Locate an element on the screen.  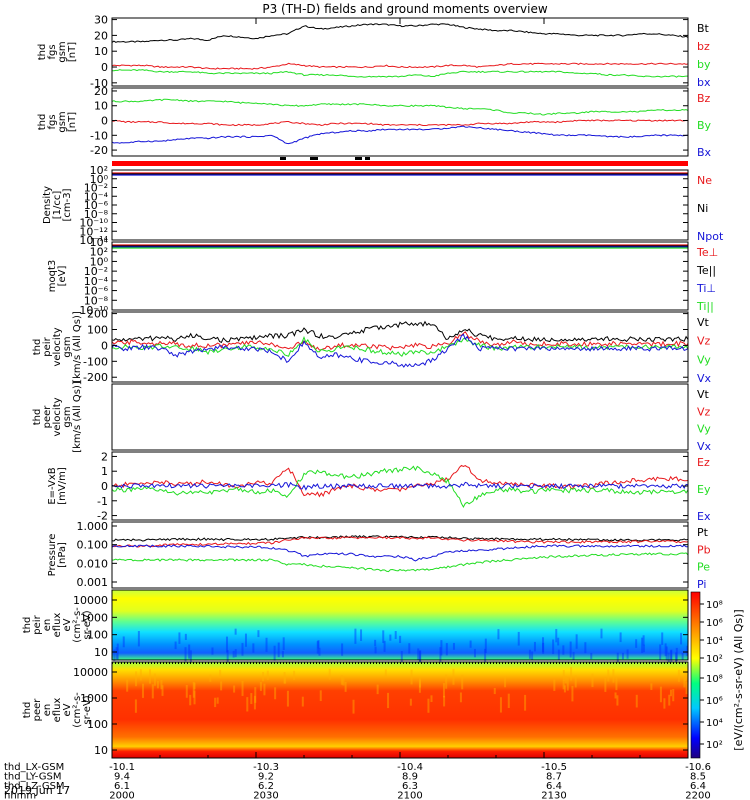
series-vy-line is located at coordinates (400, 346).